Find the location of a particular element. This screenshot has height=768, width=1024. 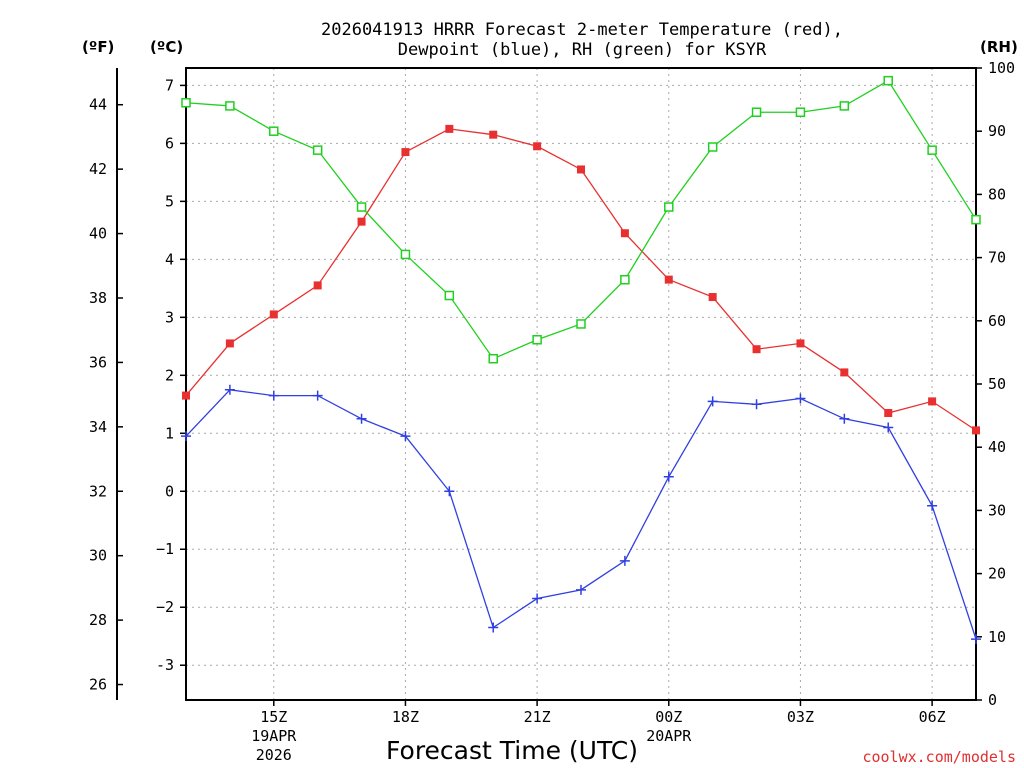

celsius-tick-label: 6 is located at coordinates (169, 143).